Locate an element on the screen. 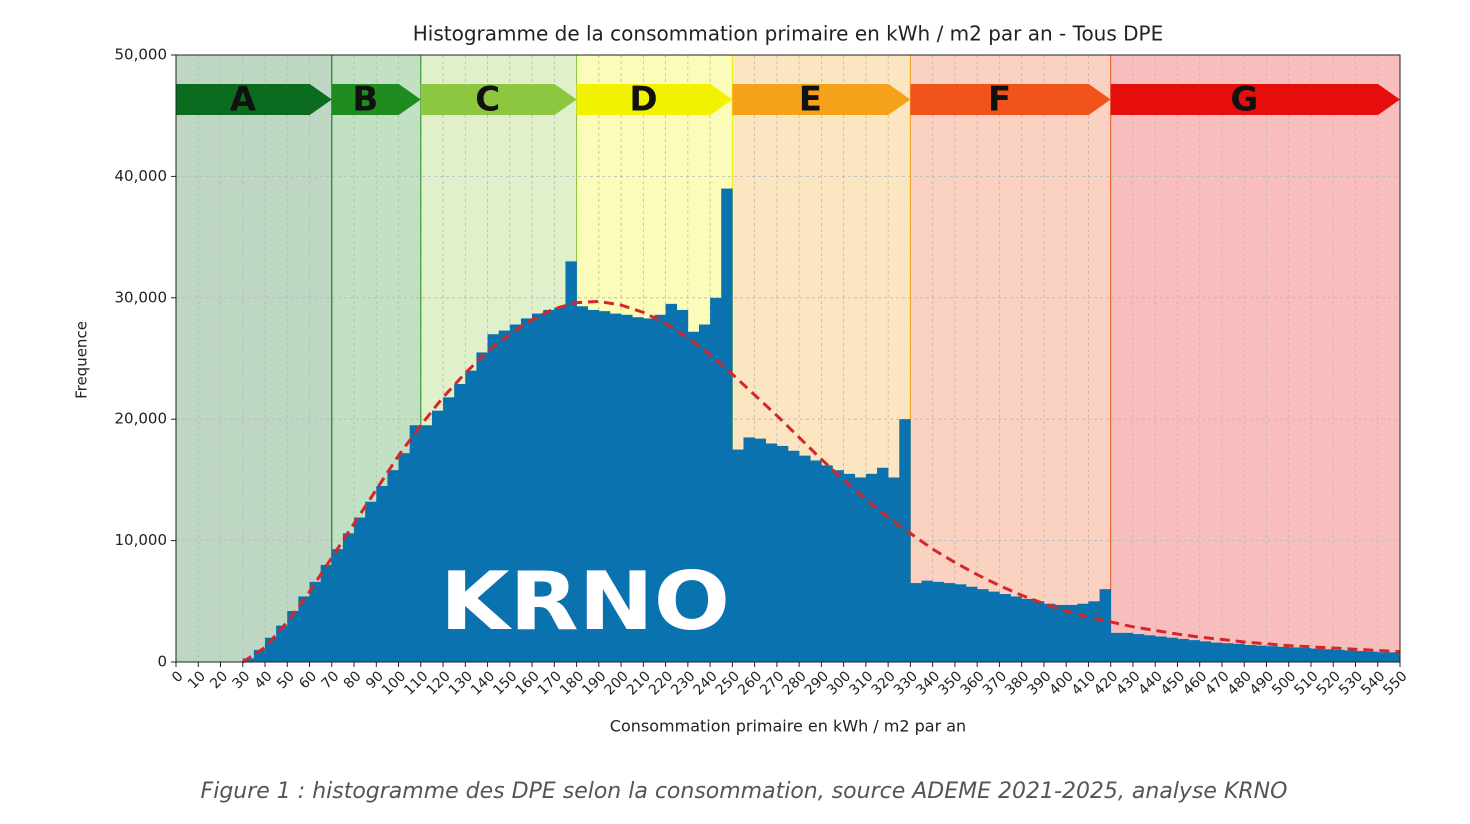 This screenshot has width=1470, height=824. y-tick-label: 0 is located at coordinates (162, 662).